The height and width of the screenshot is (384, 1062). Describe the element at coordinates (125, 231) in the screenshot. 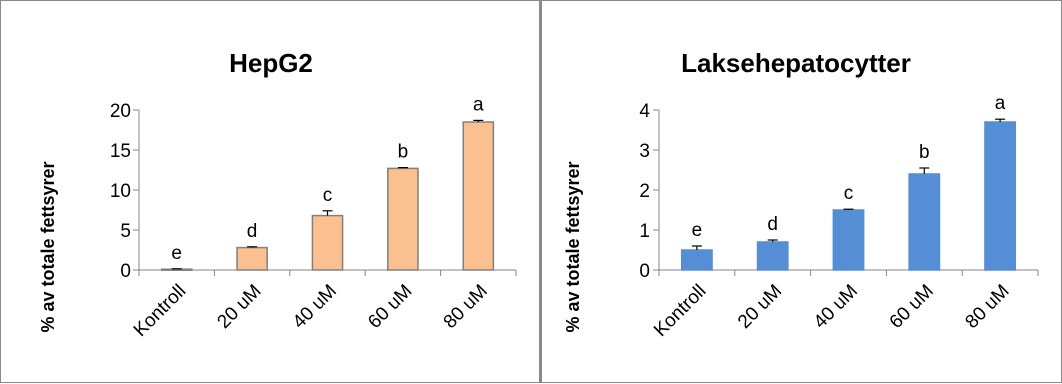

I see `y-tick-label: 5` at that location.